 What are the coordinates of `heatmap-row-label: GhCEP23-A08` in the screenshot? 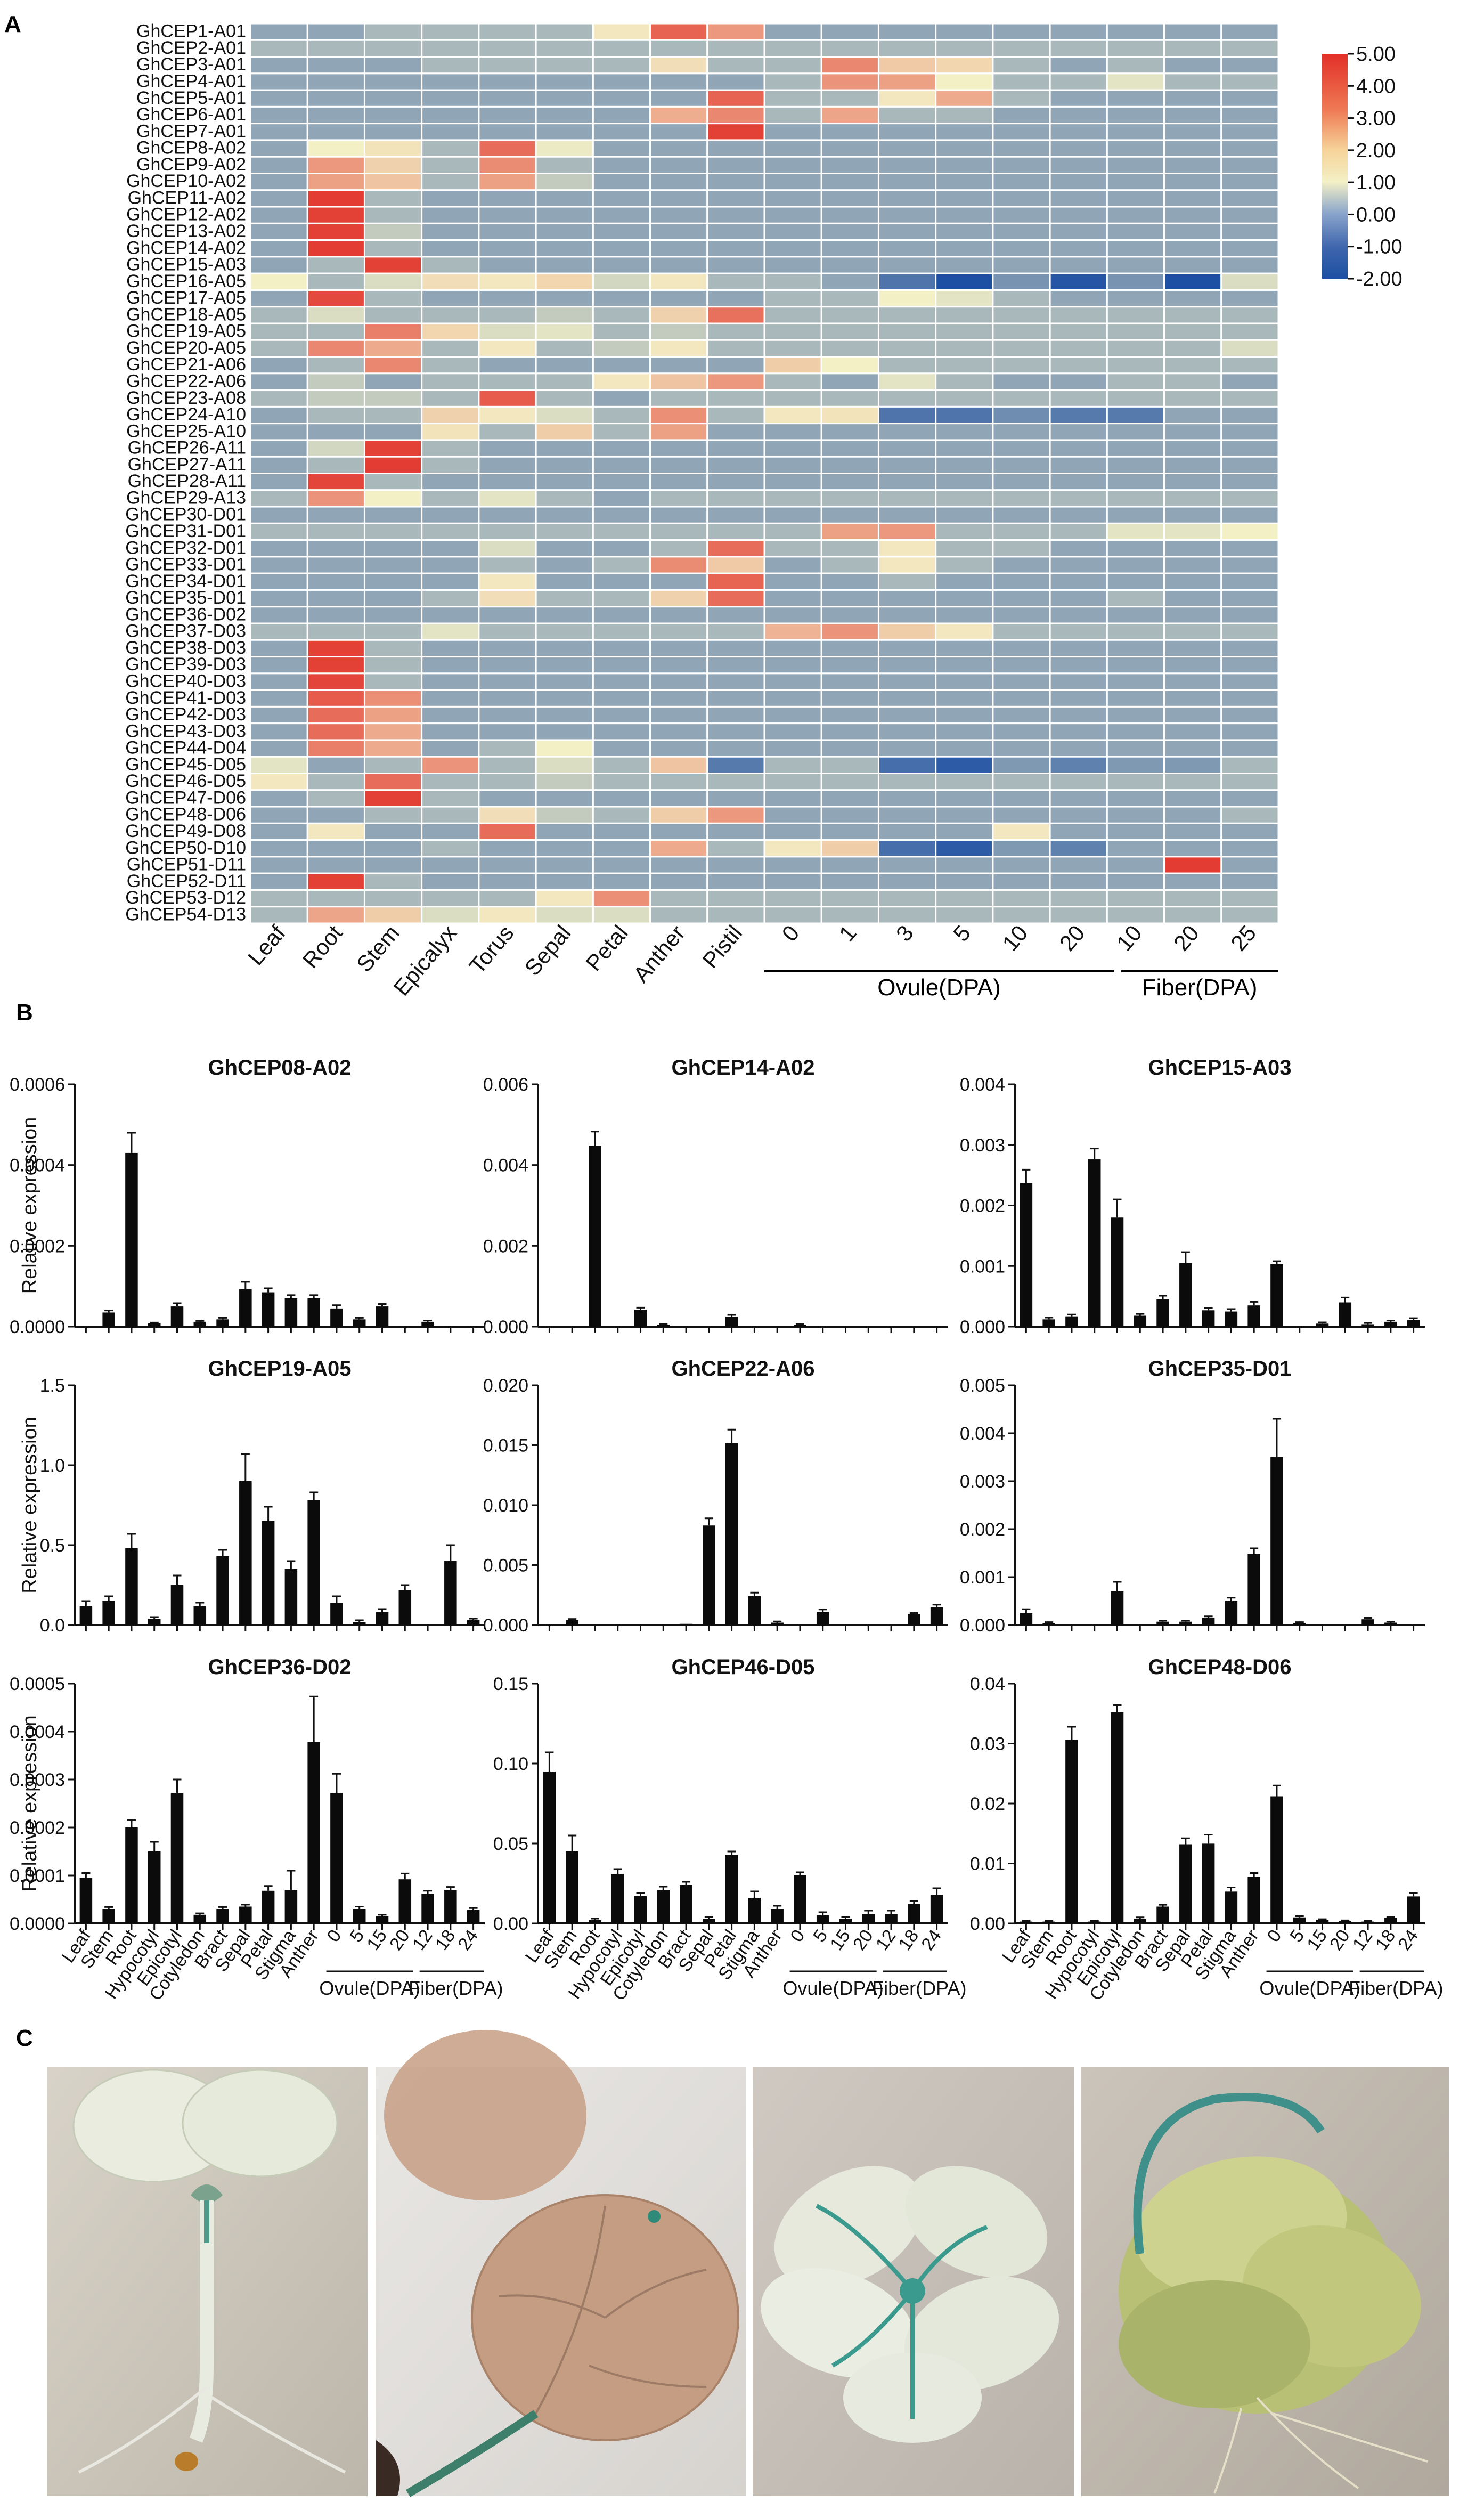 It's located at (186, 398).